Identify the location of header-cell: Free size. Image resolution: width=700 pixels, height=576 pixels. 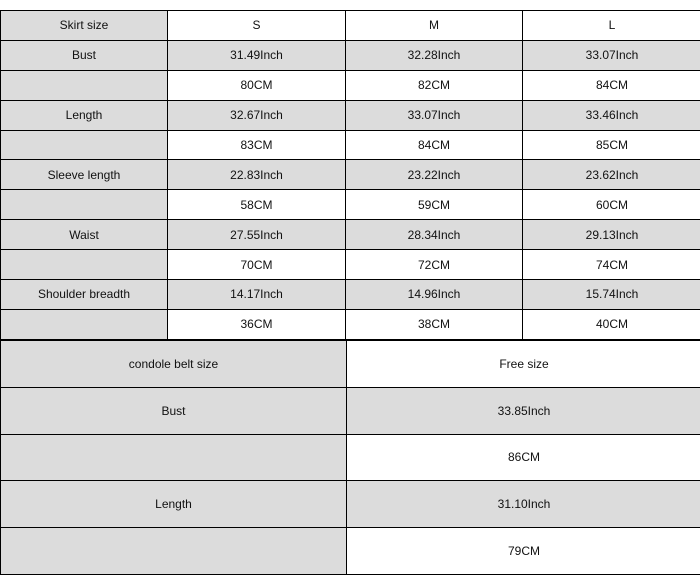
(523, 363).